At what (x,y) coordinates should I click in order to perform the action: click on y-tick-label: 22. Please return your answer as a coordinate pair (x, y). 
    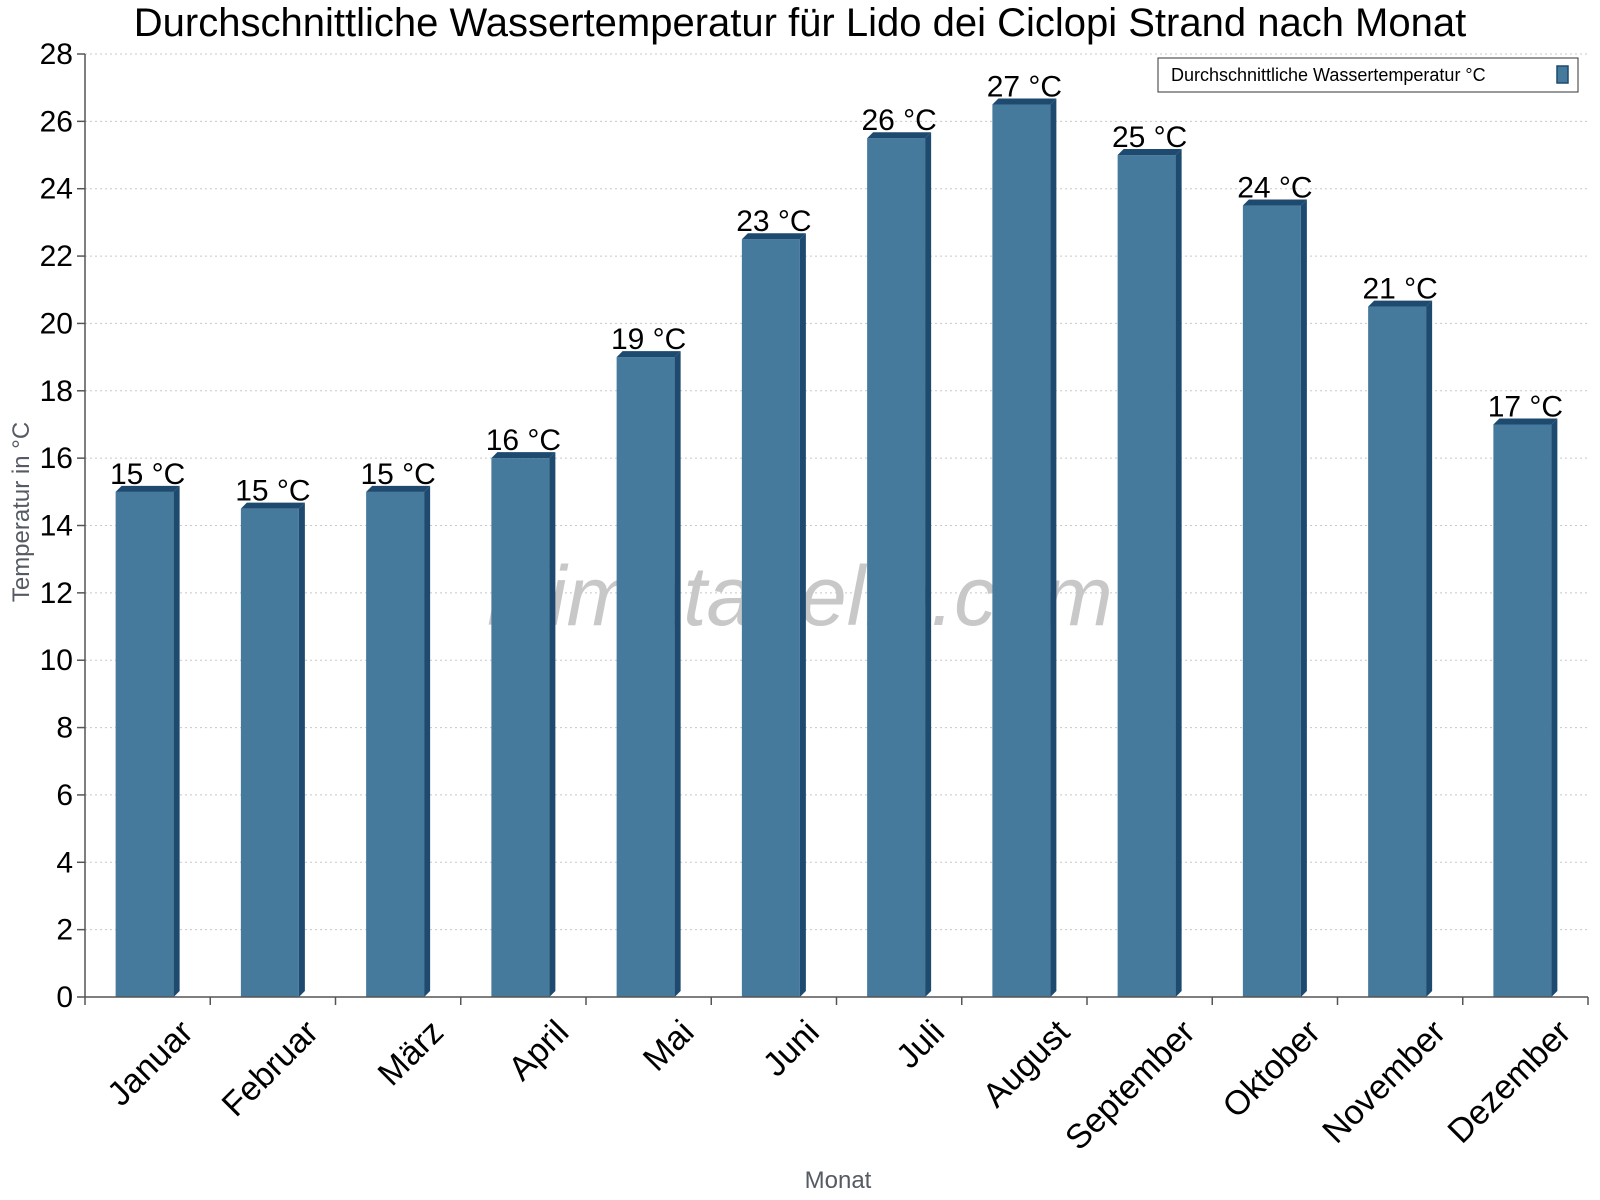
    Looking at the image, I should click on (56, 256).